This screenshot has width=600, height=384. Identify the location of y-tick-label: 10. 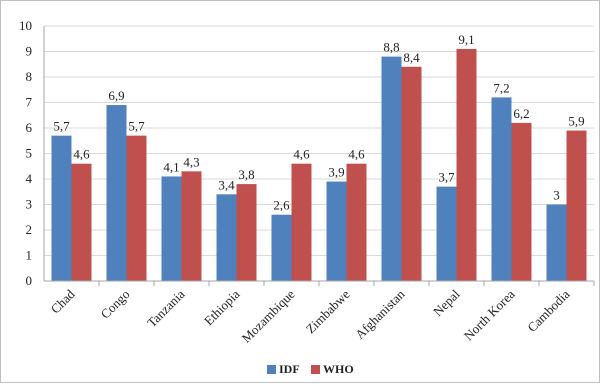
(25, 25).